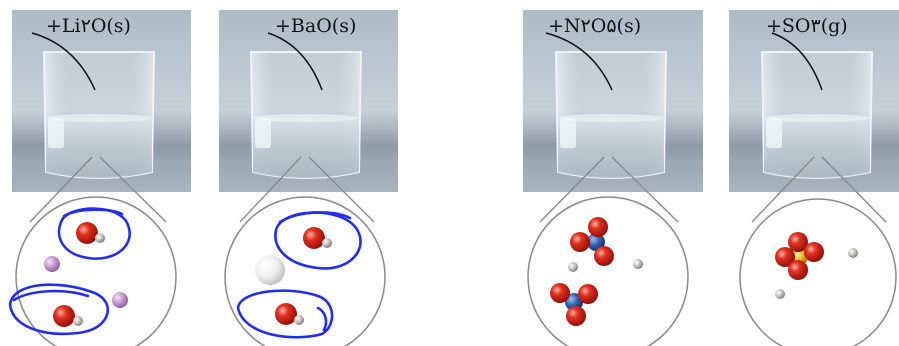 The image size is (899, 346). What do you see at coordinates (88, 26) in the screenshot?
I see `beaker-label-li2o: +Li۲O(s)` at bounding box center [88, 26].